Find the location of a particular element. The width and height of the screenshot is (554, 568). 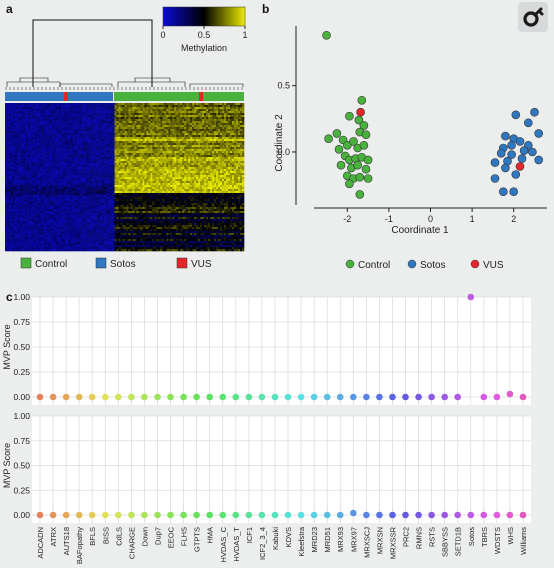

category-label: AUTS18 is located at coordinates (66, 541).